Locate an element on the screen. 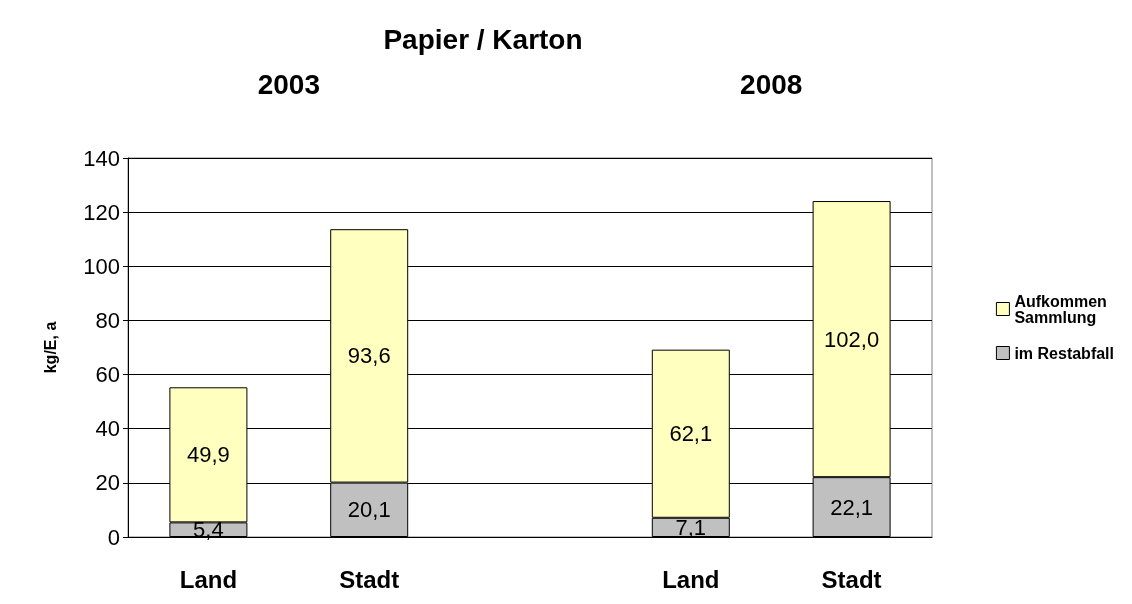  text: 2008 is located at coordinates (771, 84).